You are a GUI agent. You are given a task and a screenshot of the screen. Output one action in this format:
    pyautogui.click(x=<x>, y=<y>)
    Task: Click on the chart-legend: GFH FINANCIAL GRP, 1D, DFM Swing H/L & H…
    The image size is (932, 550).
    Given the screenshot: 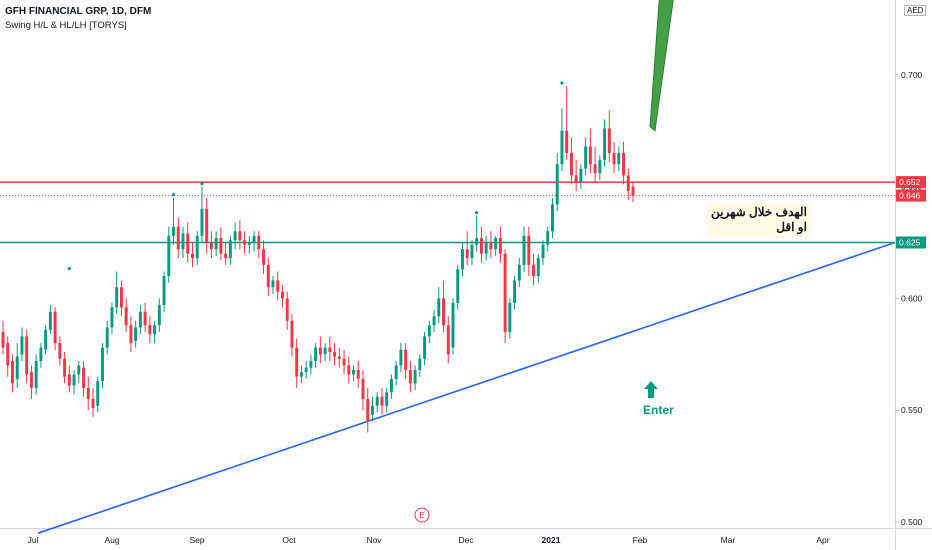 What is the action you would take?
    pyautogui.click(x=78, y=19)
    